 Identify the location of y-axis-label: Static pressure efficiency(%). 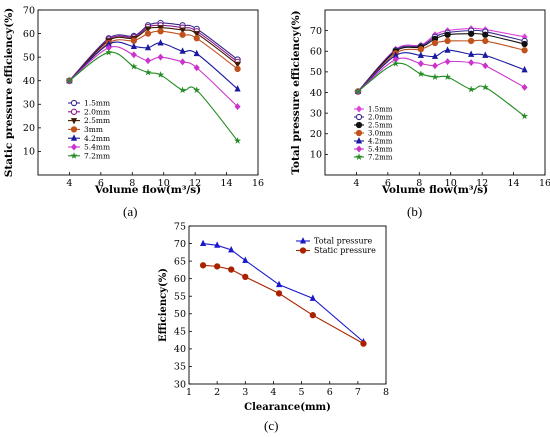
(9, 92).